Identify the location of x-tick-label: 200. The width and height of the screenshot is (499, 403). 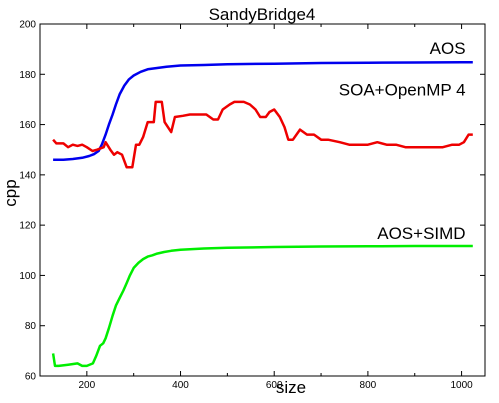
(86, 385).